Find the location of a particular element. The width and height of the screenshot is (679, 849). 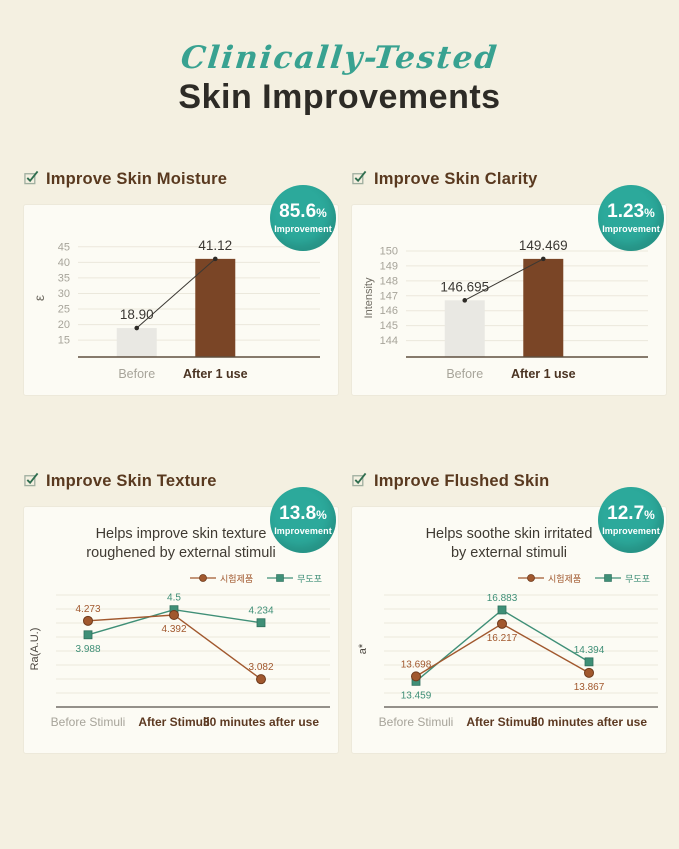

svg-text: 146 is located at coordinates (389, 311).